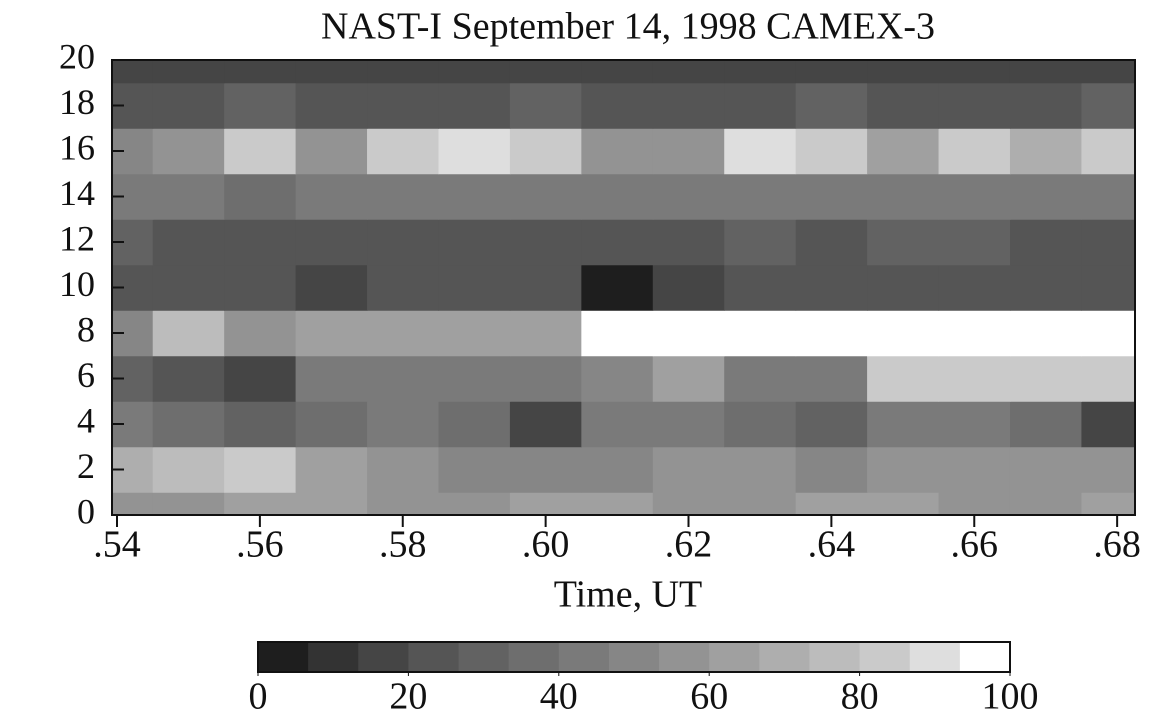  I want to click on y-tick-label: 10, so click(77, 284).